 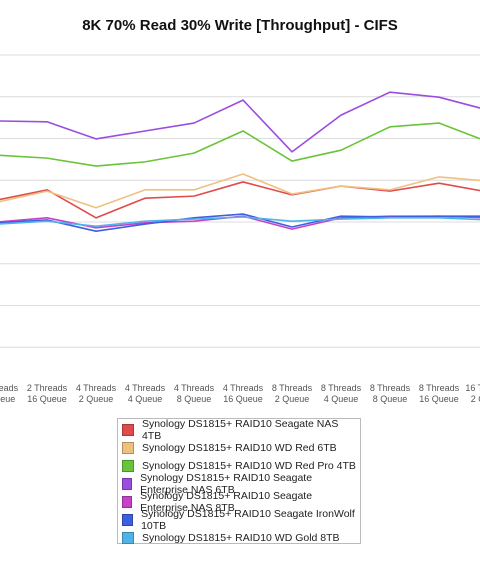 I want to click on x-tick-label: 8 Threads 8 Queue, so click(x=390, y=393).